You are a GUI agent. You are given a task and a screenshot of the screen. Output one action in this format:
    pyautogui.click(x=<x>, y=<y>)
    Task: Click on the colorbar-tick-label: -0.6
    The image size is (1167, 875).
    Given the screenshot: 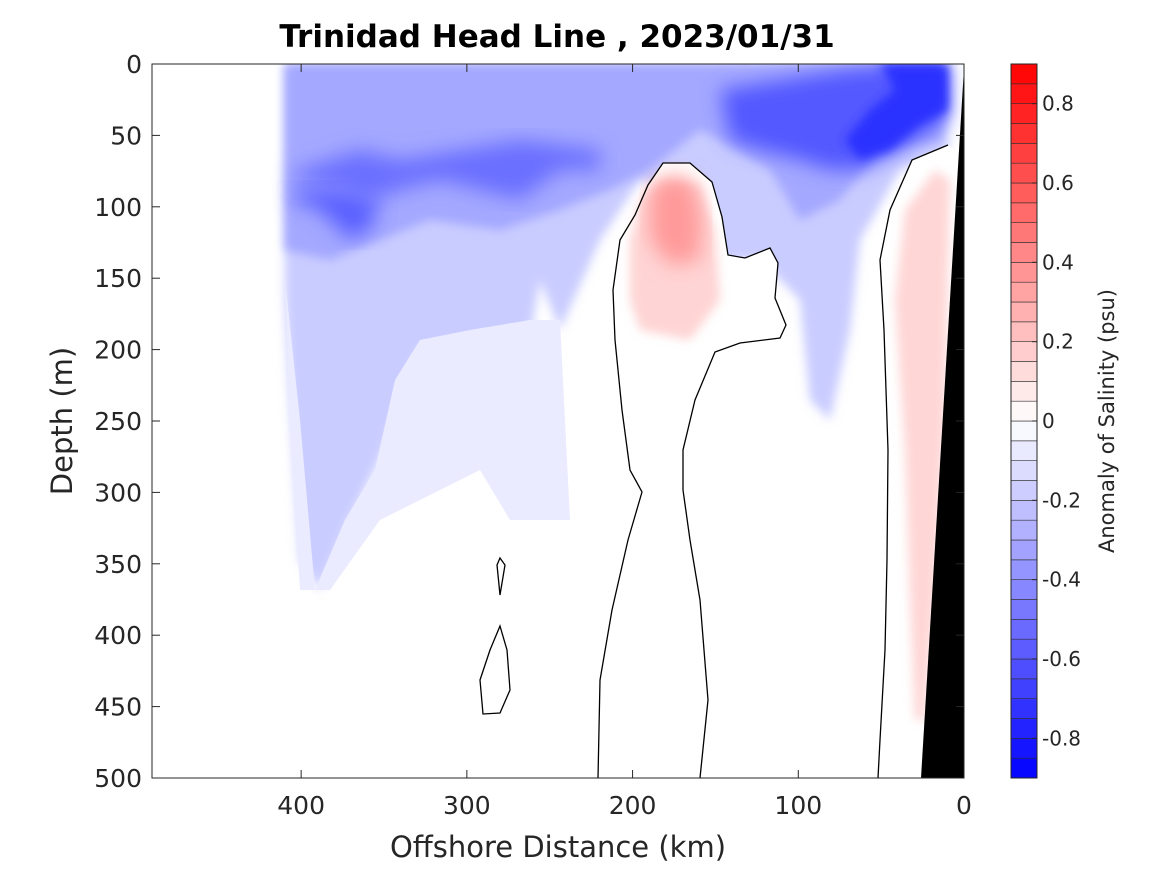 What is the action you would take?
    pyautogui.click(x=1061, y=659)
    